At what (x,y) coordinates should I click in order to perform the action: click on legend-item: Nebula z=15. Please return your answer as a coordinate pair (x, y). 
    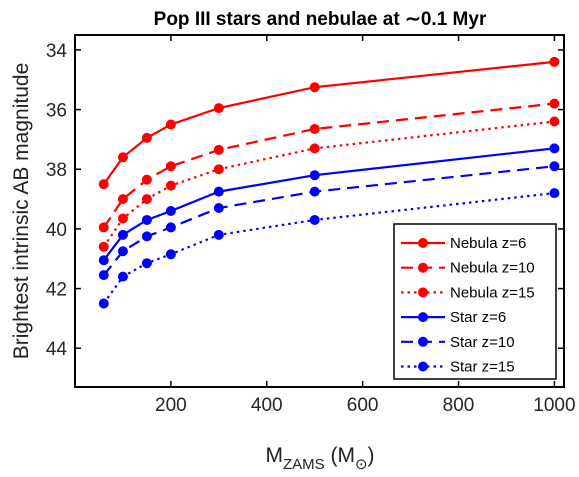
    Looking at the image, I should click on (468, 292).